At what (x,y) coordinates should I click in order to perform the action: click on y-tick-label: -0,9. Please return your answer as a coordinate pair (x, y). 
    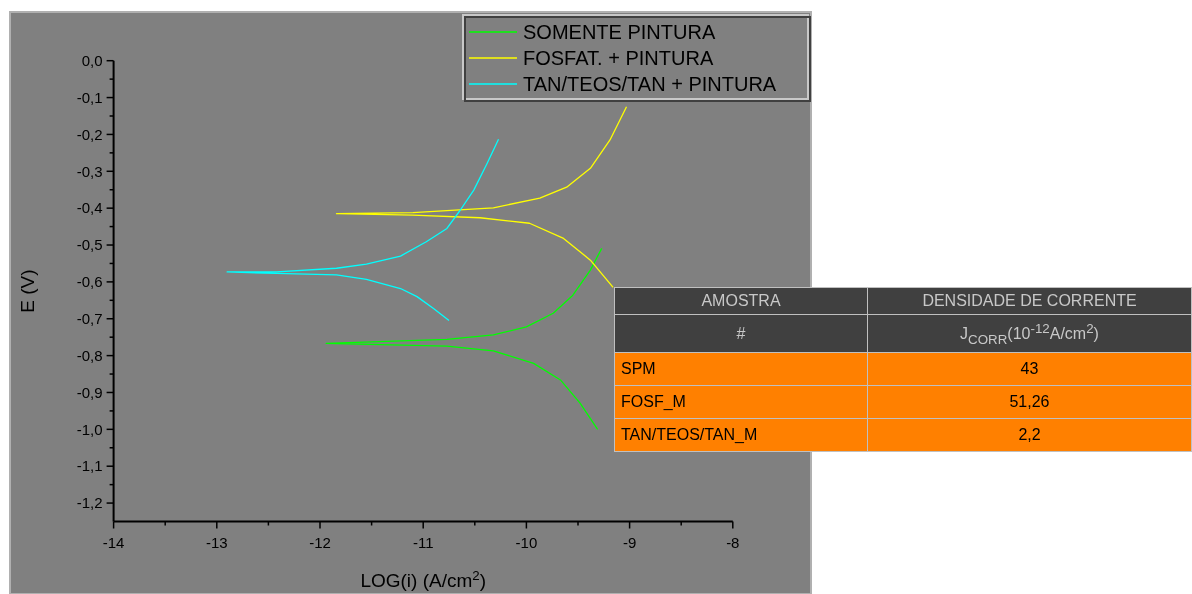
    Looking at the image, I should click on (89, 392).